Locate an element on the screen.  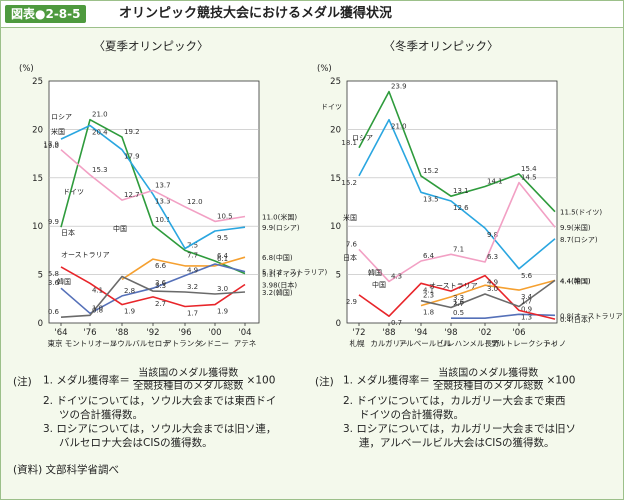
notes-left-fraction: 当該国のメダル獲得数 全競技種目のメダル総数 is located at coordinates (188, 380).